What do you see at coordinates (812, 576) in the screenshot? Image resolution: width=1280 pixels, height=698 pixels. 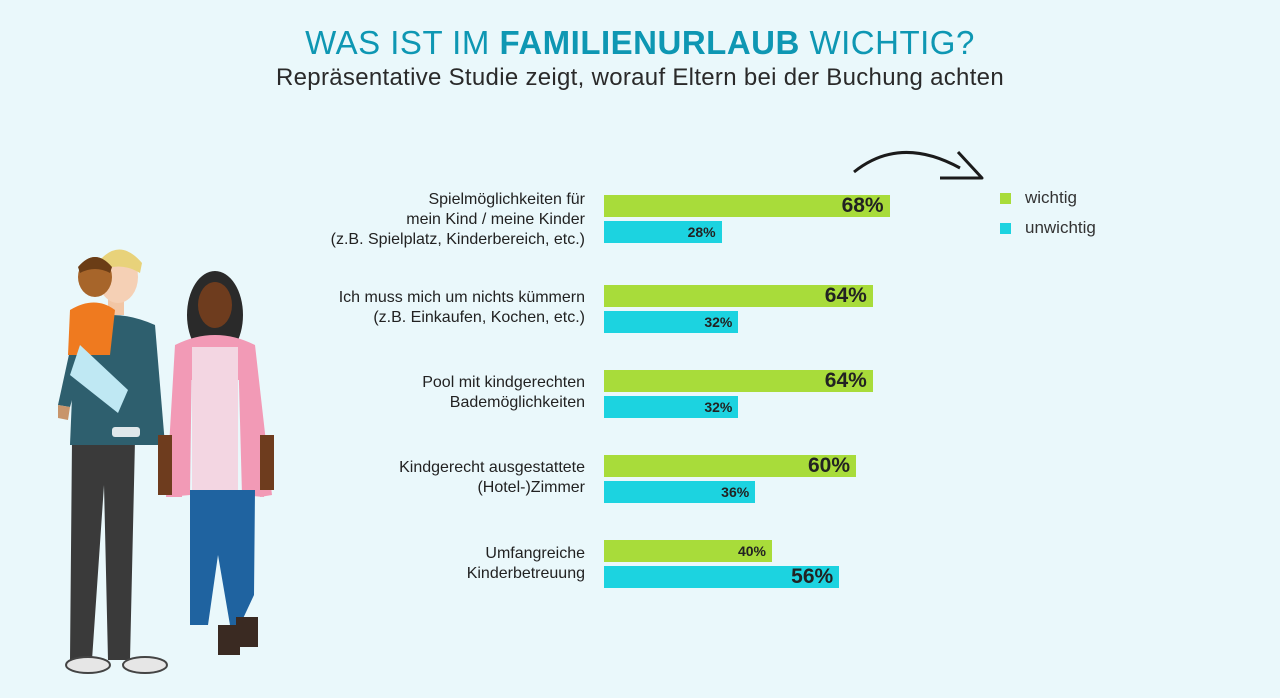 I see `data-label: 56%` at bounding box center [812, 576].